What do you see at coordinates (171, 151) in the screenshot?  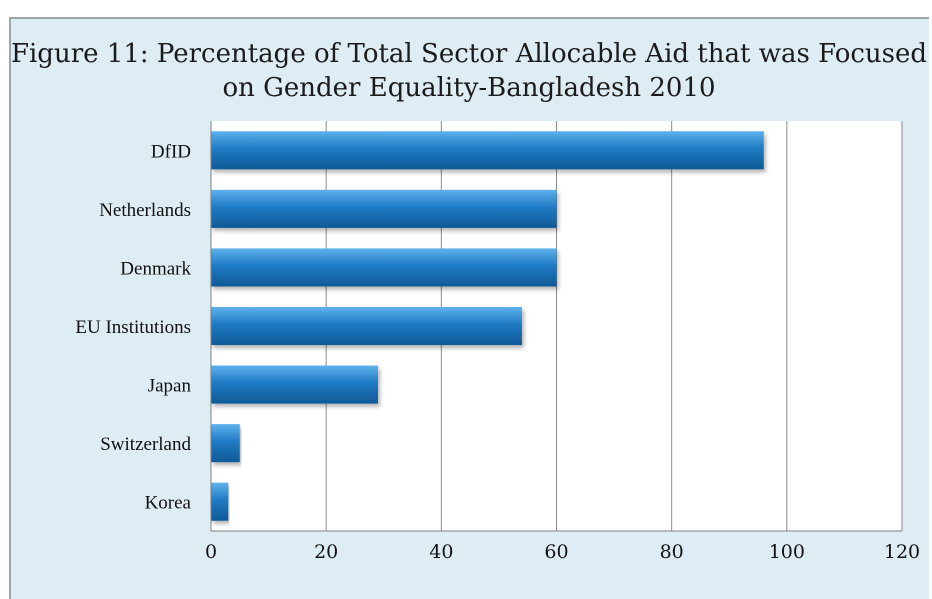 I see `category-label: DfID` at bounding box center [171, 151].